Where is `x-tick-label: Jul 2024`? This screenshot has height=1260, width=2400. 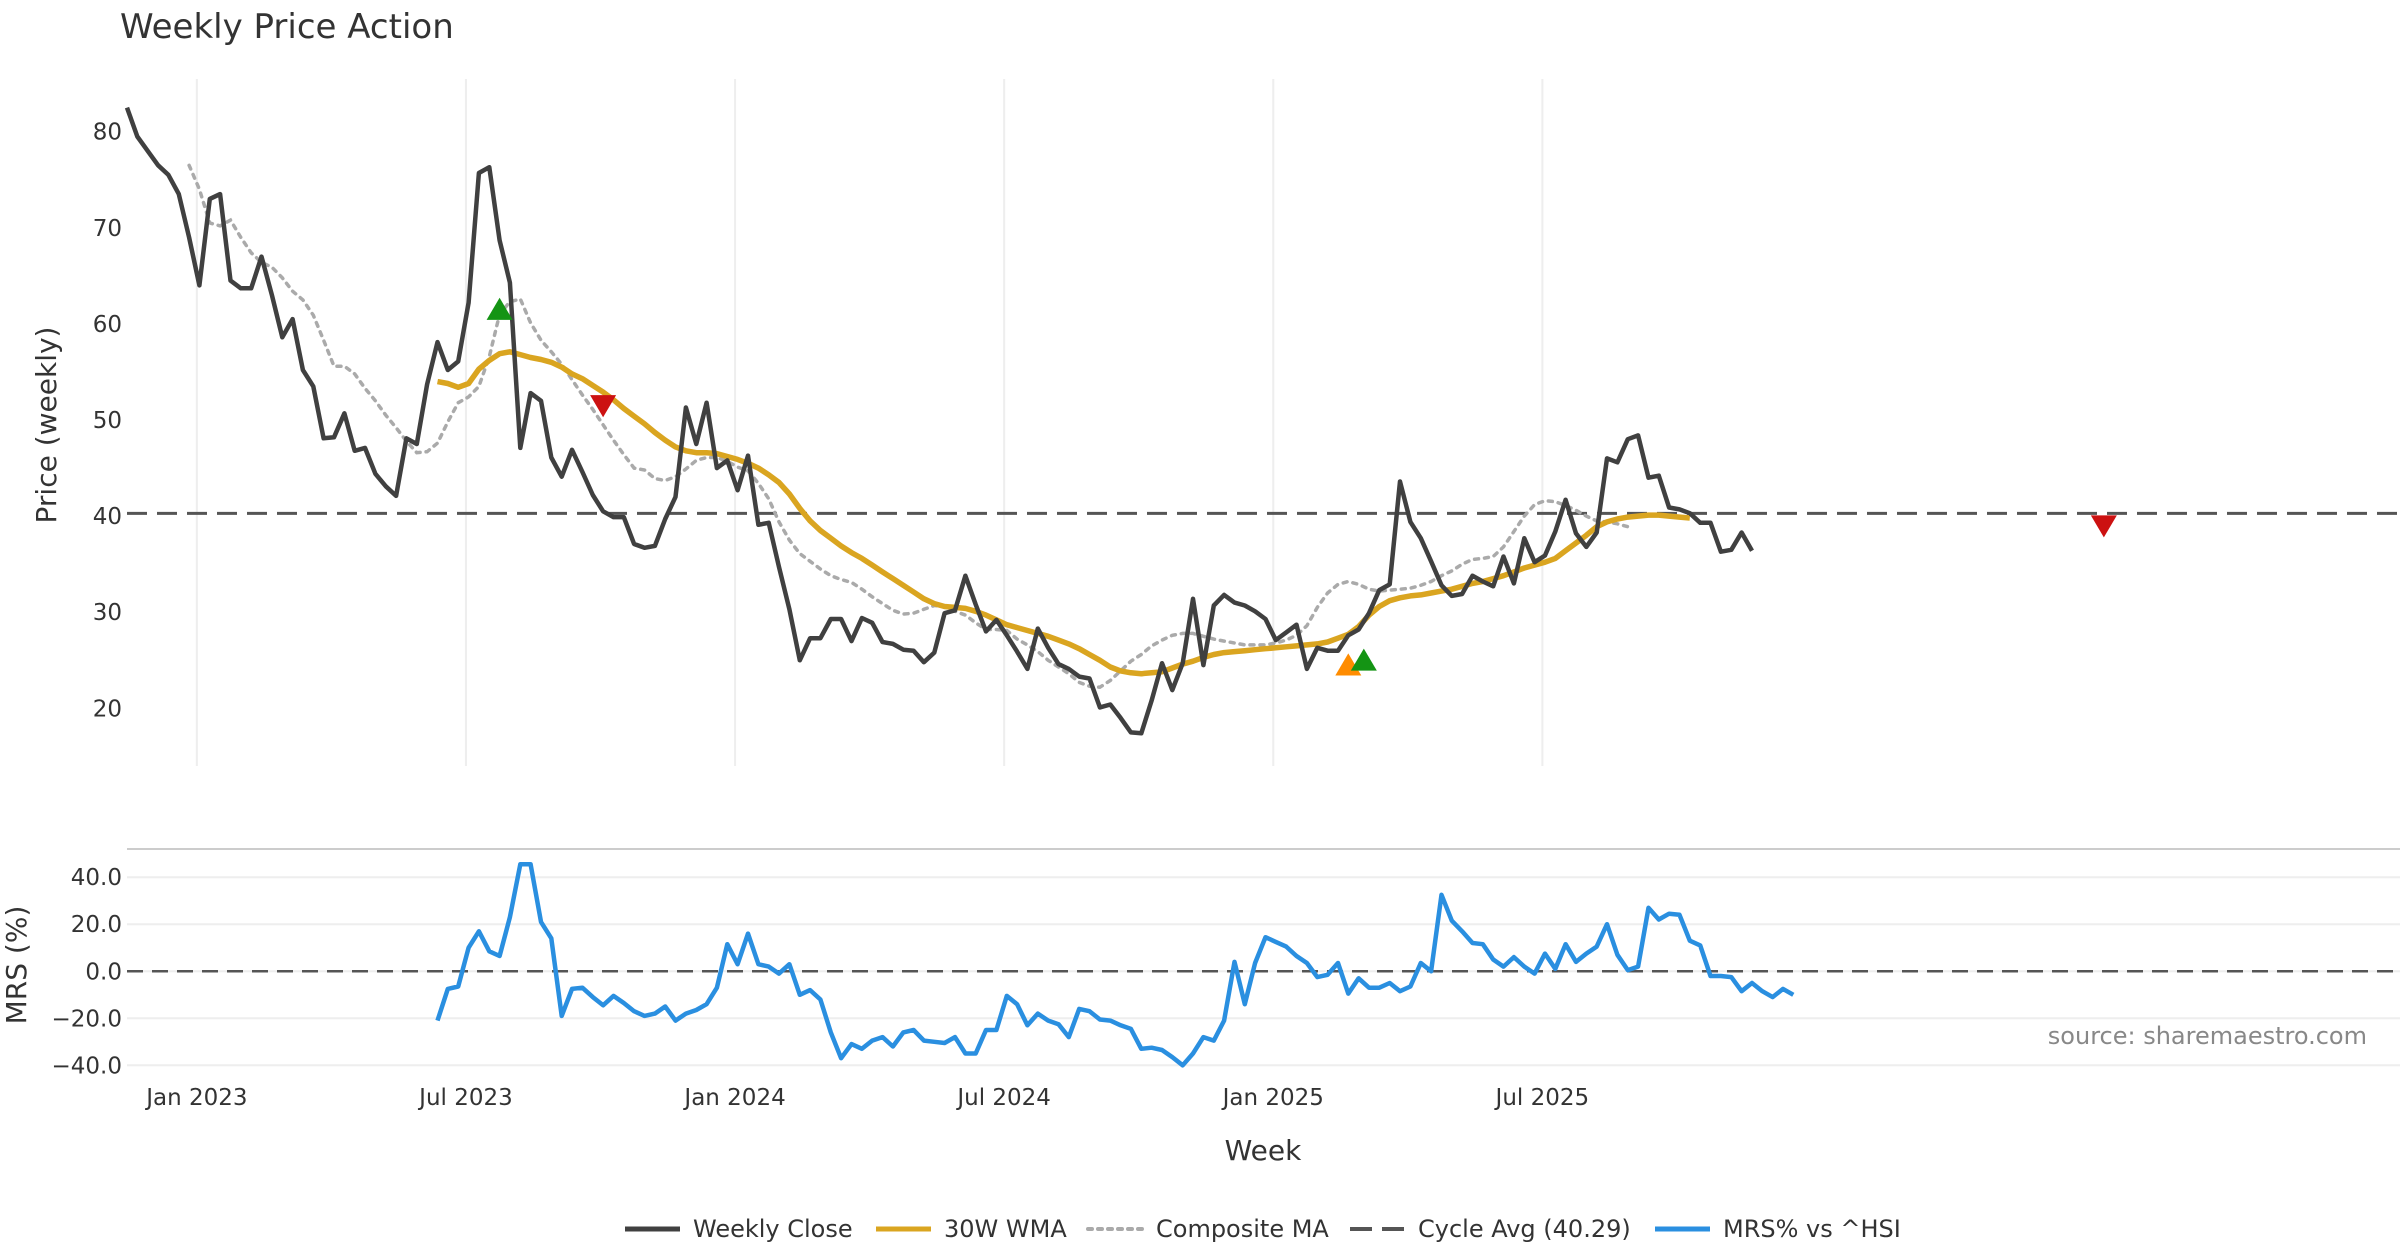 x-tick-label: Jul 2024 is located at coordinates (1003, 1098).